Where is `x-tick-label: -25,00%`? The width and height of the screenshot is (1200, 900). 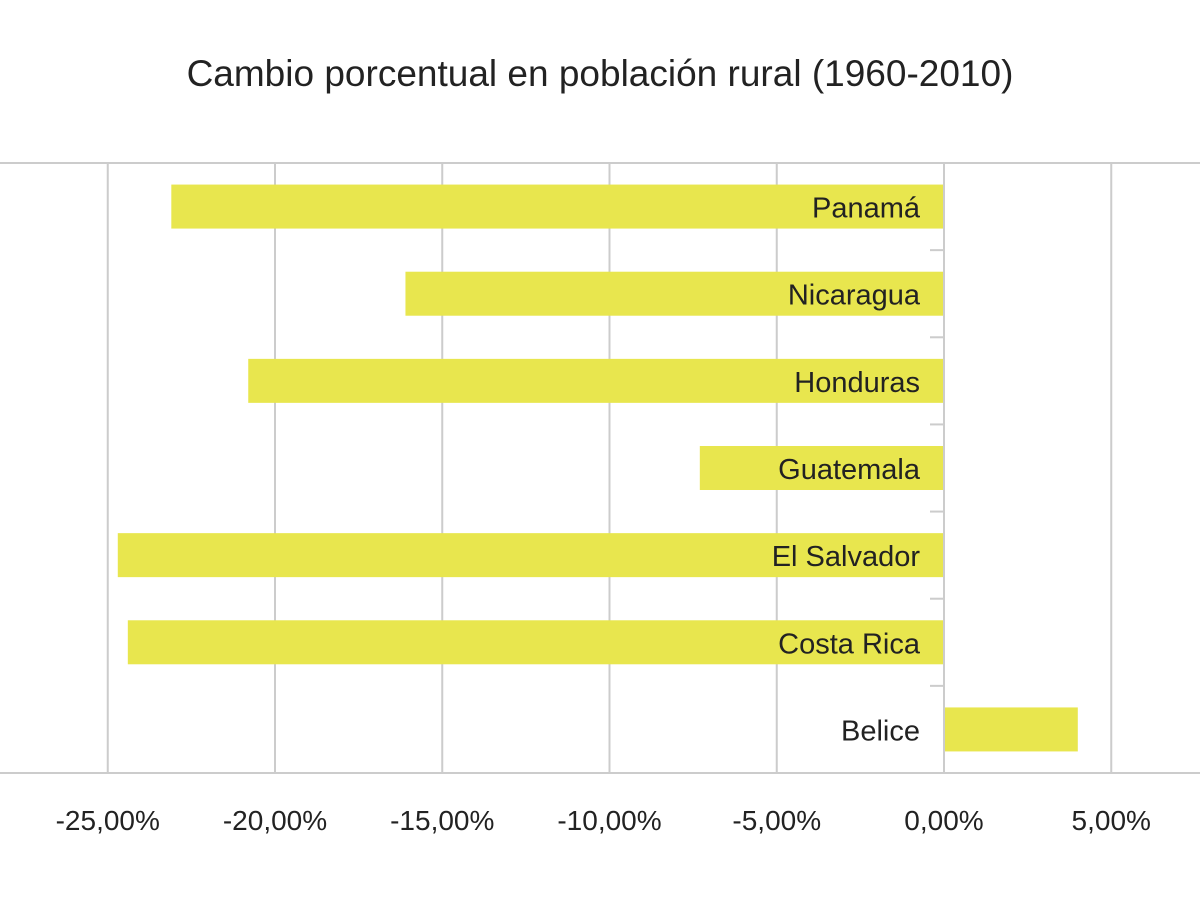
x-tick-label: -25,00% is located at coordinates (108, 820).